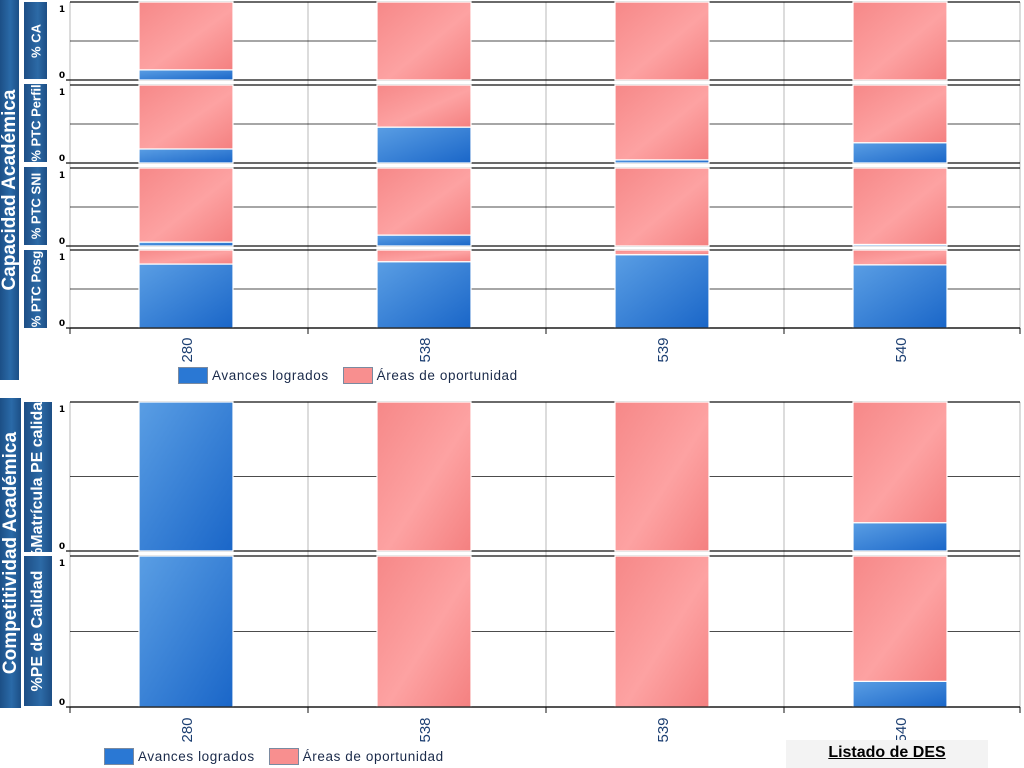 Image resolution: width=1024 pixels, height=768 pixels. I want to click on listado-des-link: Listado de DES, so click(887, 754).